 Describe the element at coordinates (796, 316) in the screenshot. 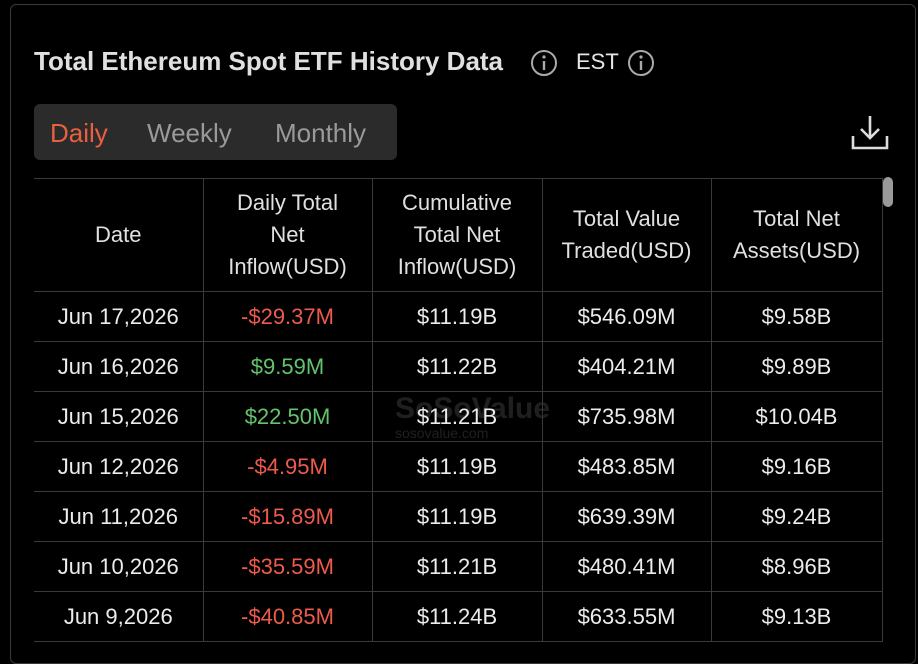

I see `table-cell: $9.58B` at that location.